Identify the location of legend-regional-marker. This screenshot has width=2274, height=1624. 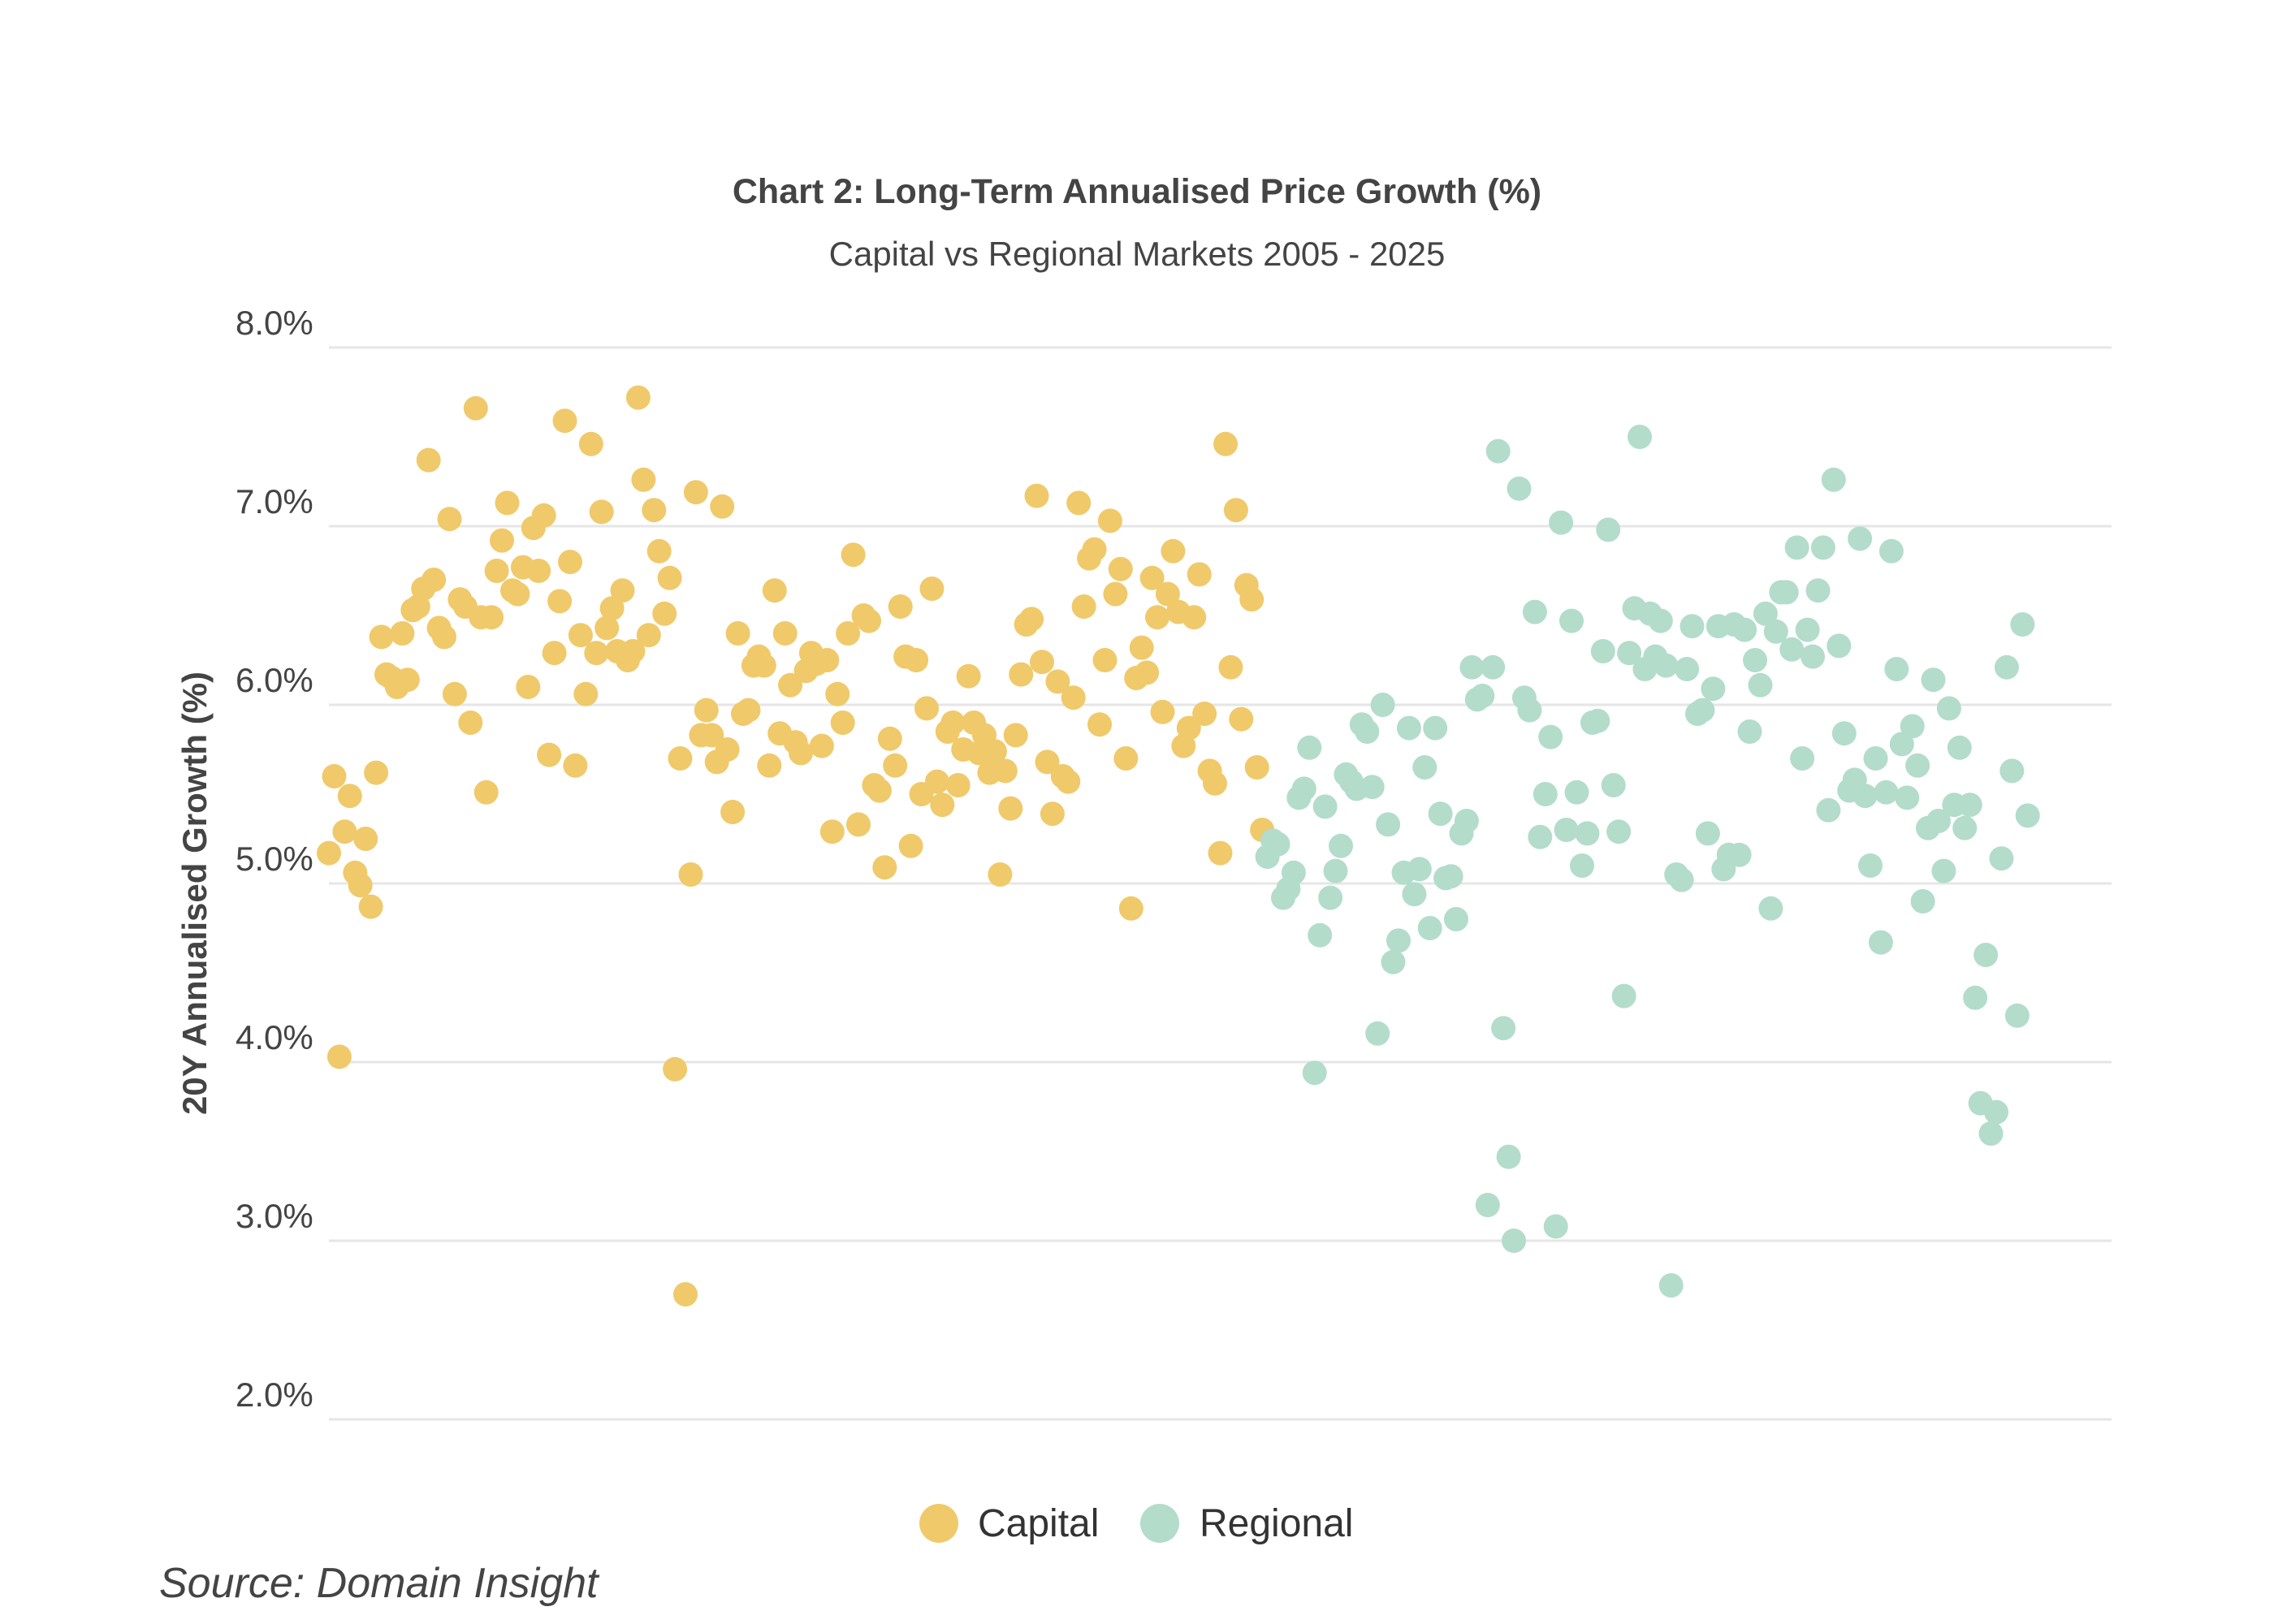
(1159, 1524).